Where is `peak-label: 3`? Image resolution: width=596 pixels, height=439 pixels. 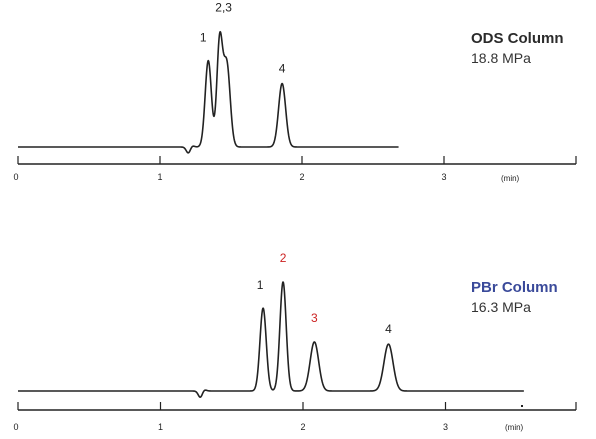 peak-label: 3 is located at coordinates (314, 318).